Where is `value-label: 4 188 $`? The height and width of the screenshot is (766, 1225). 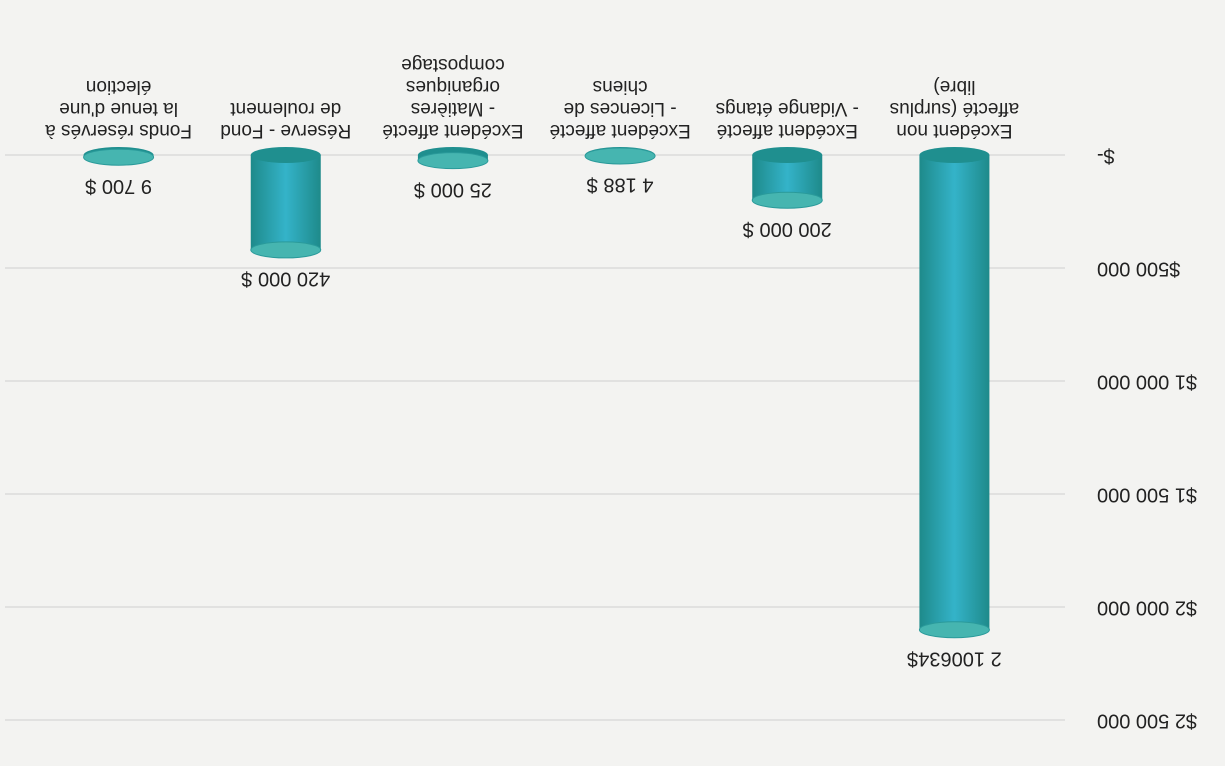
value-label: 4 188 $ is located at coordinates (620, 185).